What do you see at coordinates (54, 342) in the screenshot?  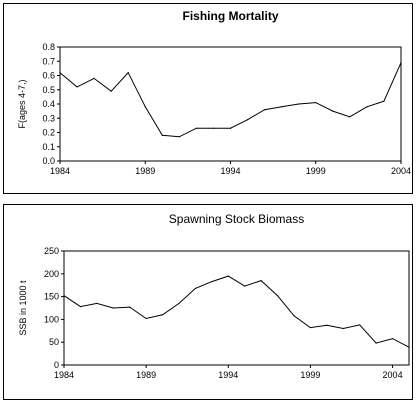 I see `y-tick-label: 50` at bounding box center [54, 342].